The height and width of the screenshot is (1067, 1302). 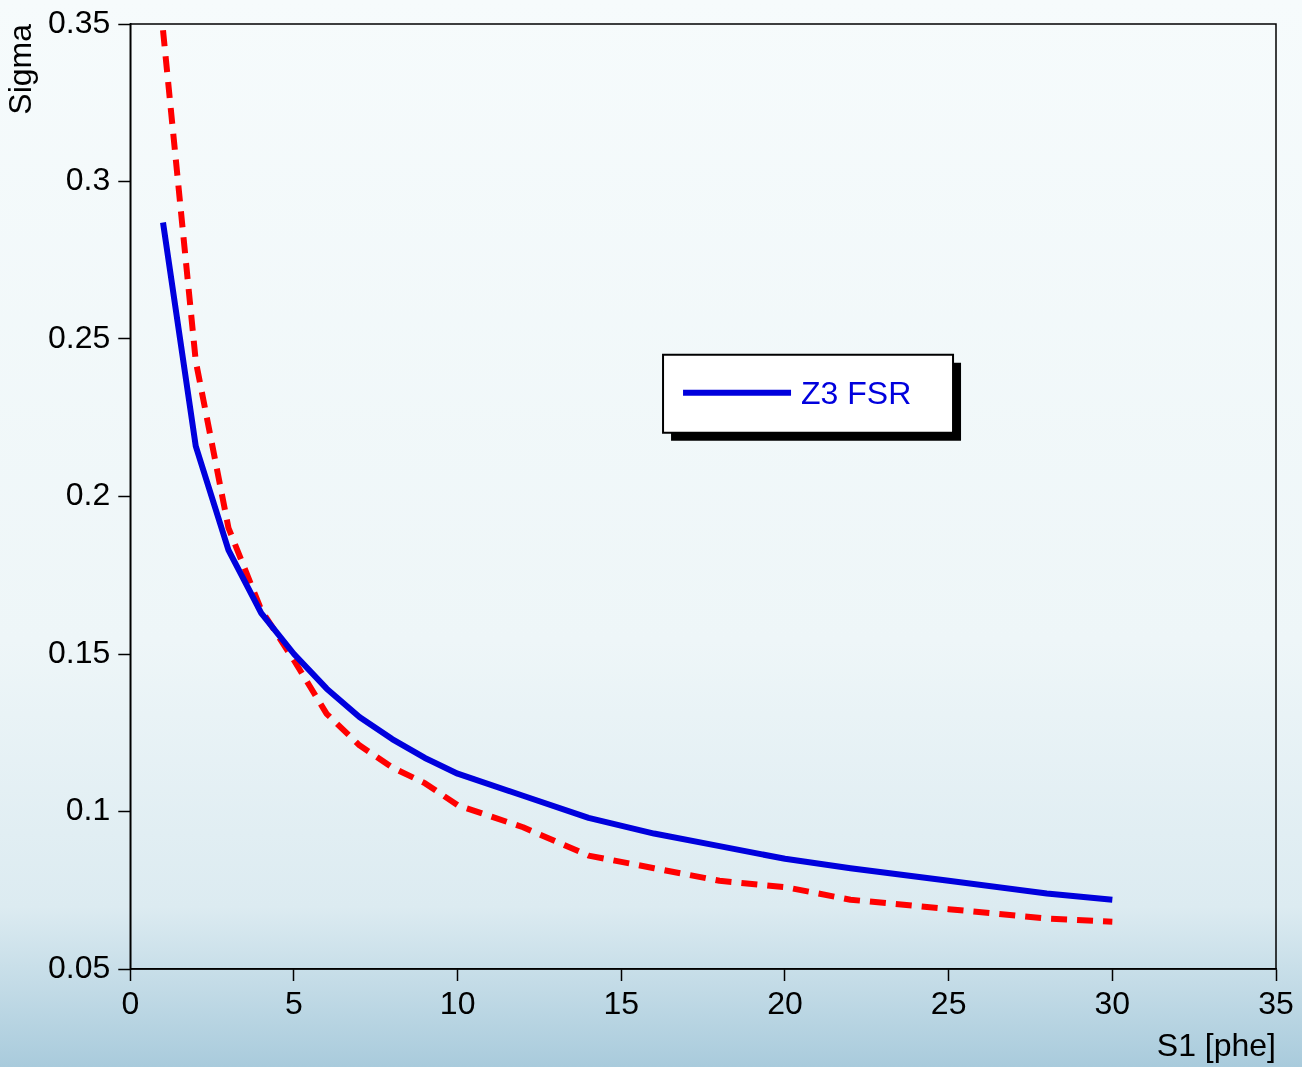 I want to click on y-tick-label: 0.35, so click(x=79, y=21).